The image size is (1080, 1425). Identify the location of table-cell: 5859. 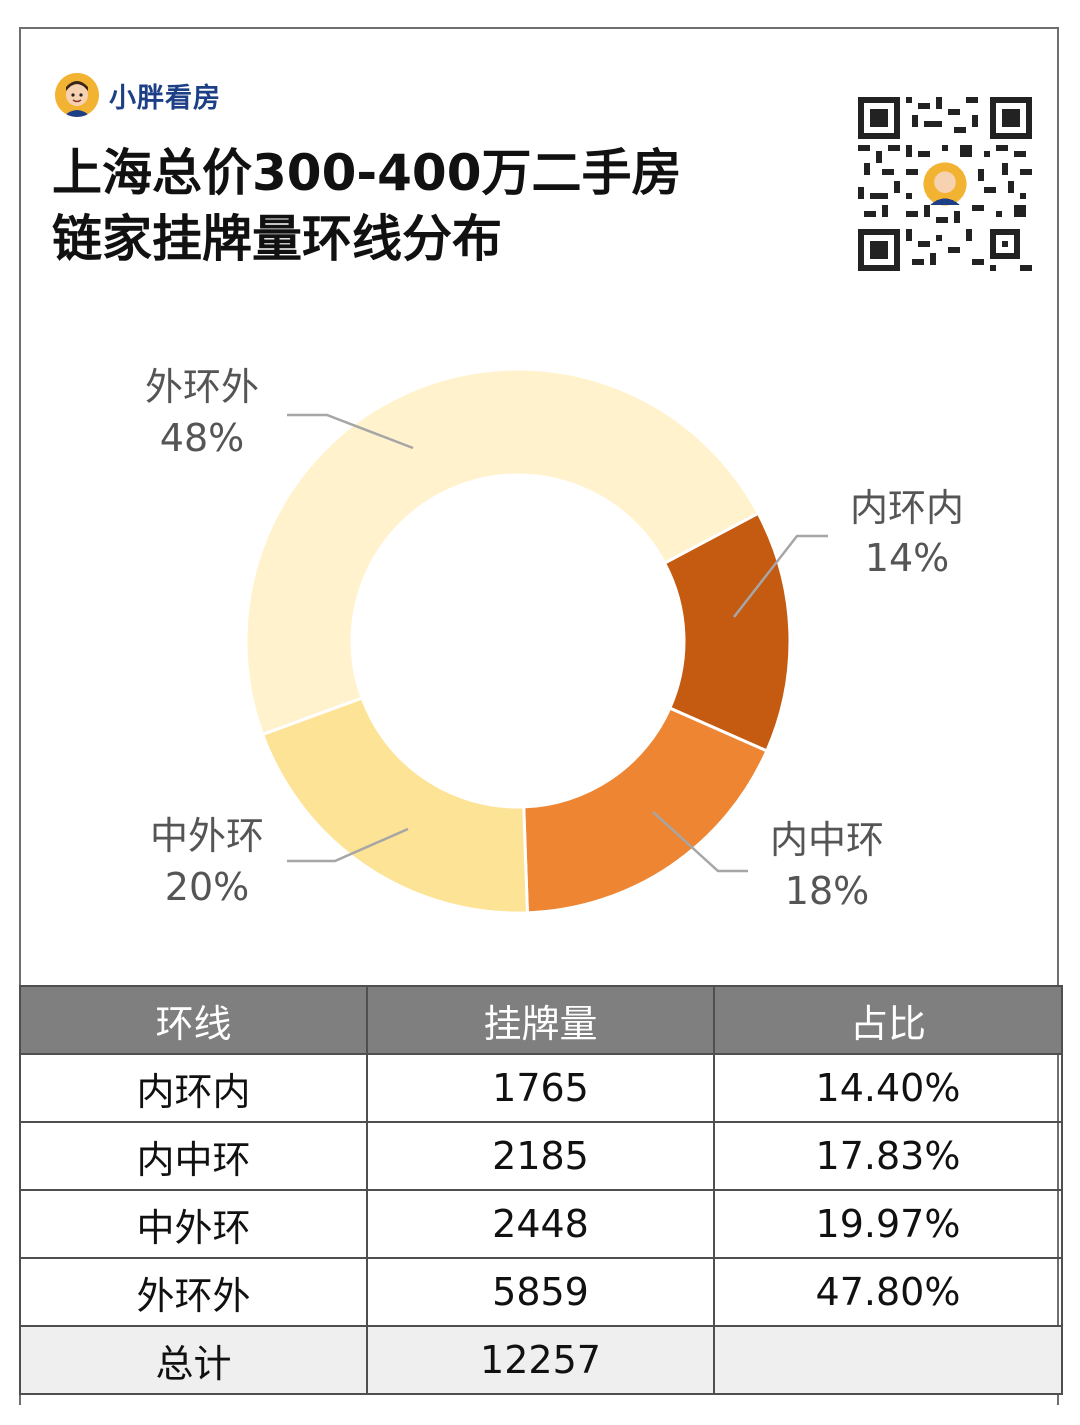
(540, 1292).